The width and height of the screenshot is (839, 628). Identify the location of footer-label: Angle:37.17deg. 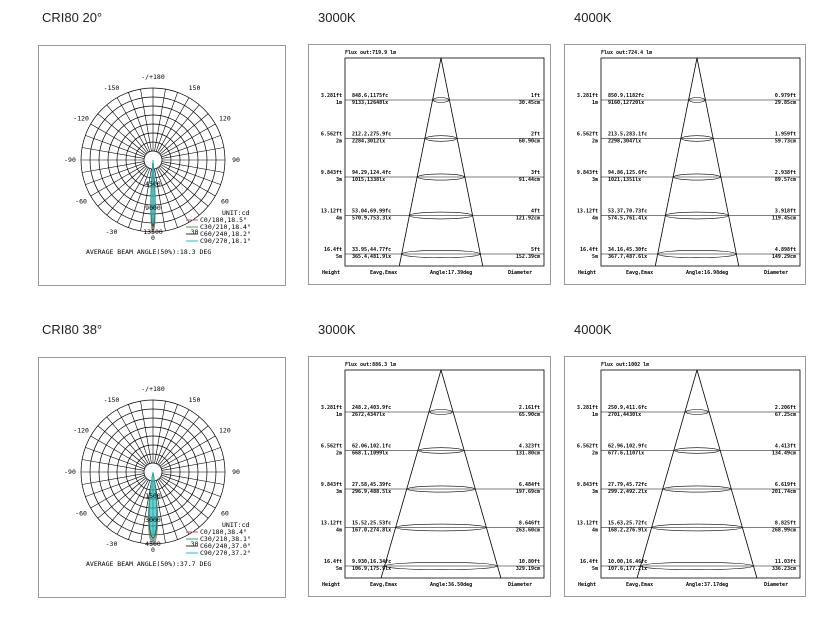
(707, 585).